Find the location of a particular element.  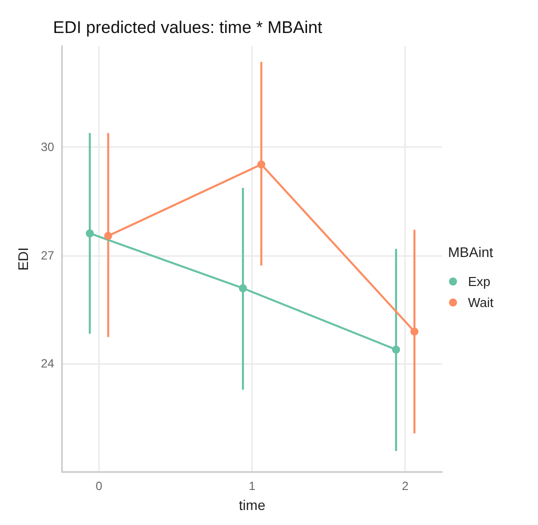

x-axis-title: time is located at coordinates (252, 505).